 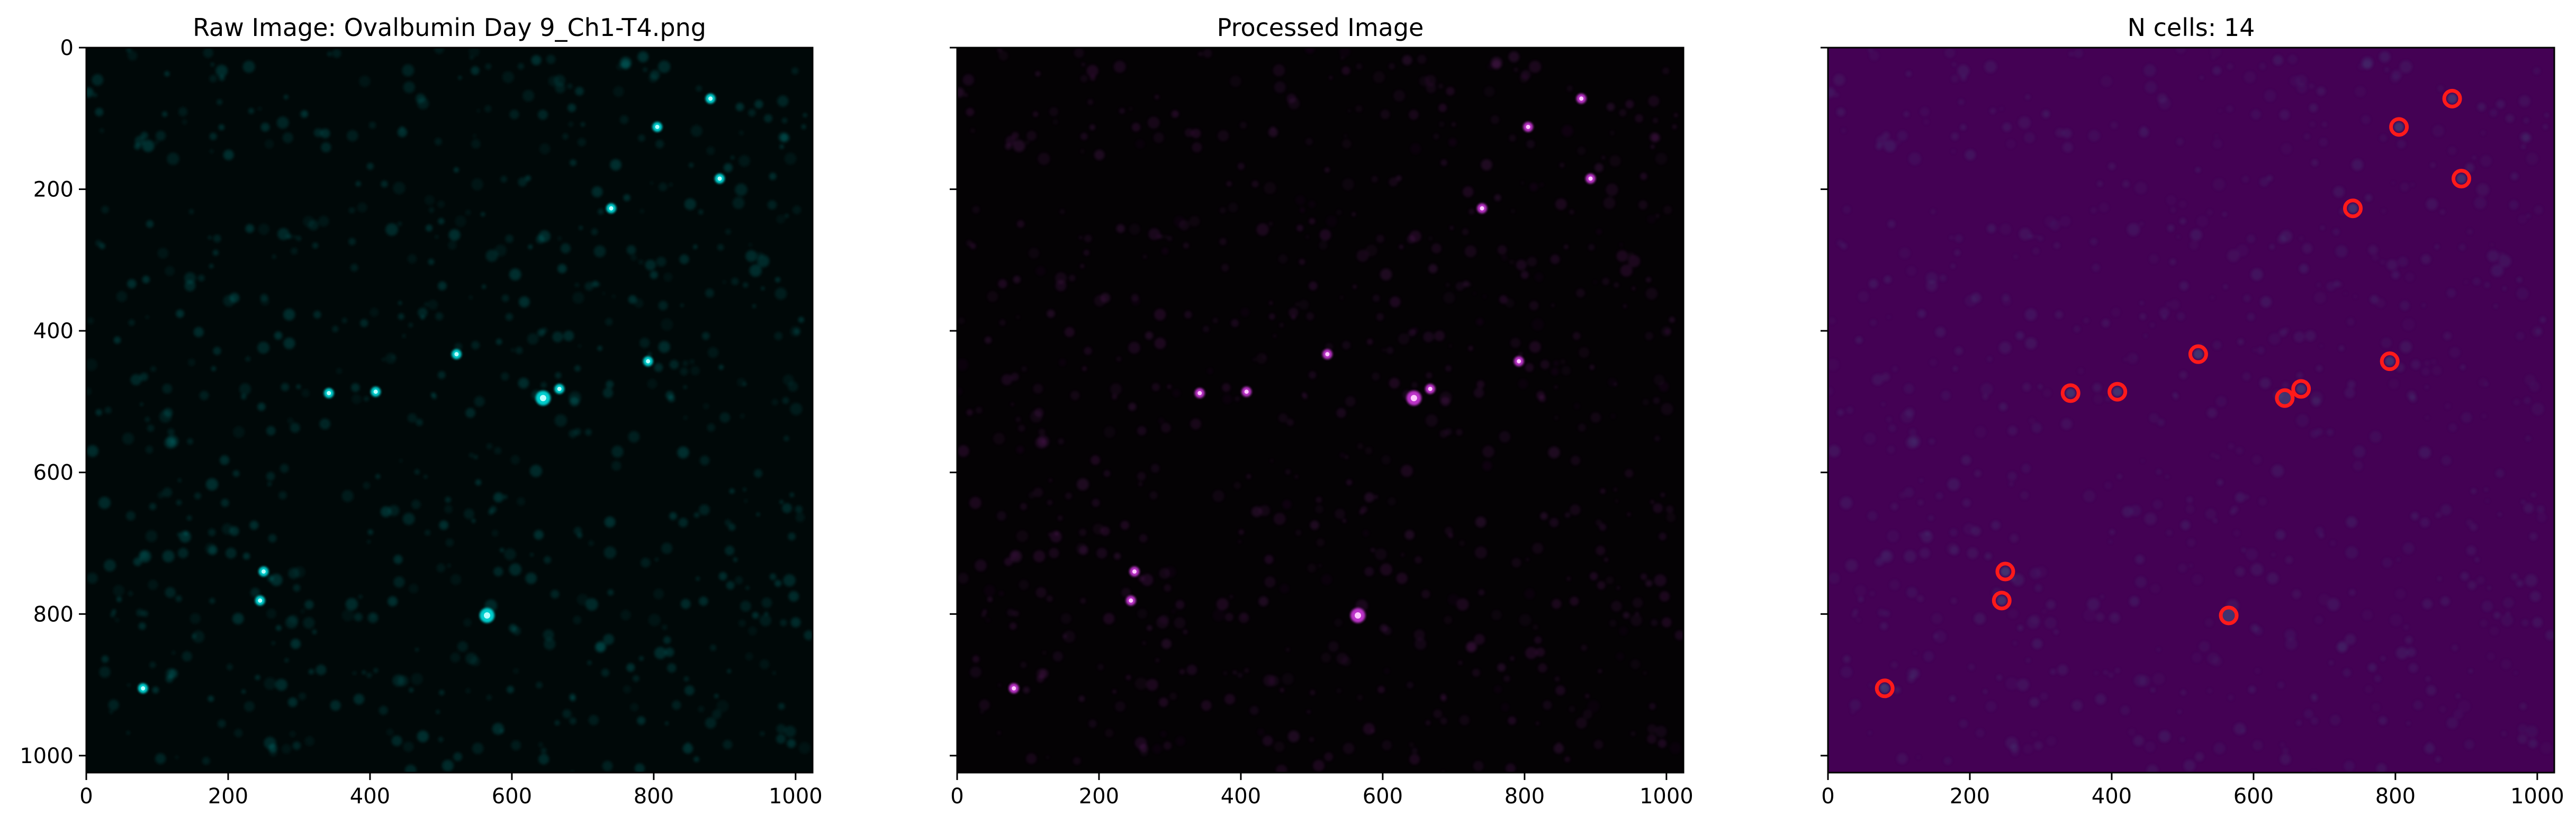 I want to click on y-tick-label: 800, so click(x=54, y=614).